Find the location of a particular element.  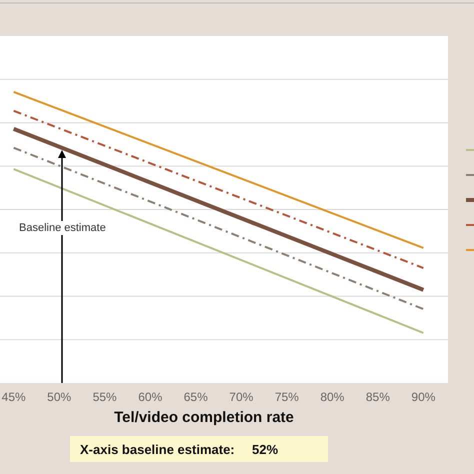

x-tick-label: 65% is located at coordinates (196, 397).